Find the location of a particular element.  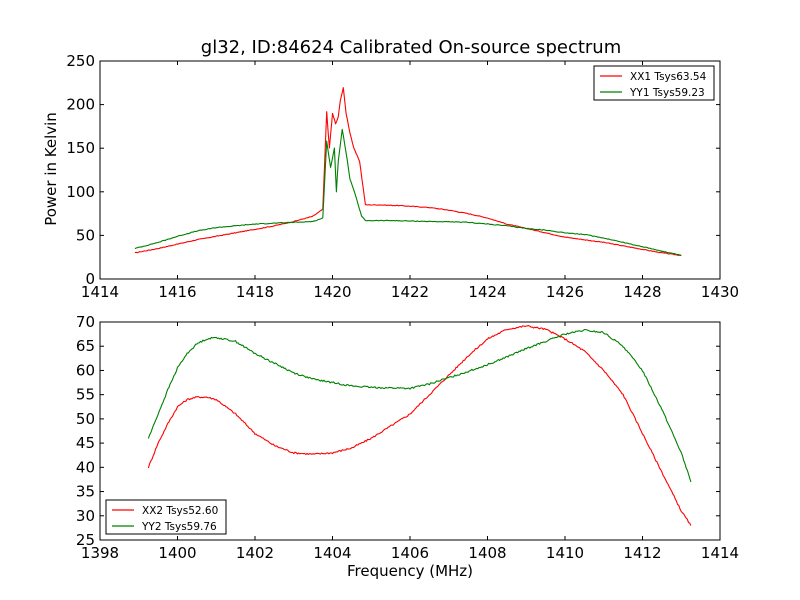

top-x-tick-label: 1416 is located at coordinates (177, 292).